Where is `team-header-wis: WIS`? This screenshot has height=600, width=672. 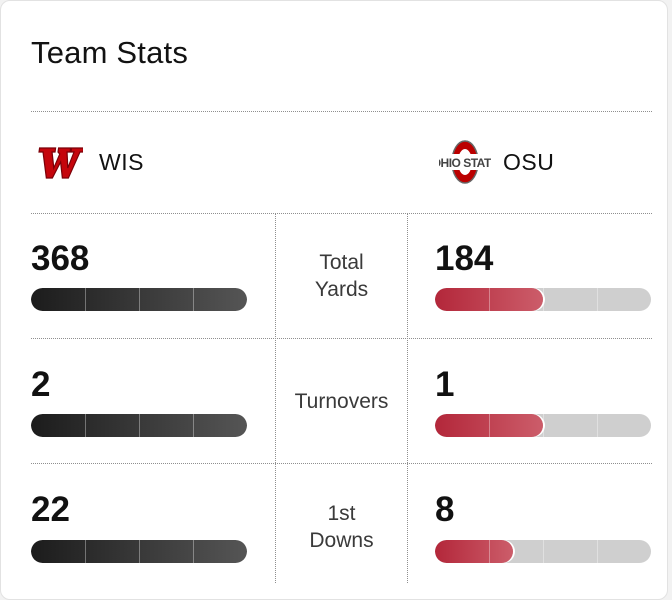
team-header-wis: WIS is located at coordinates (89, 162).